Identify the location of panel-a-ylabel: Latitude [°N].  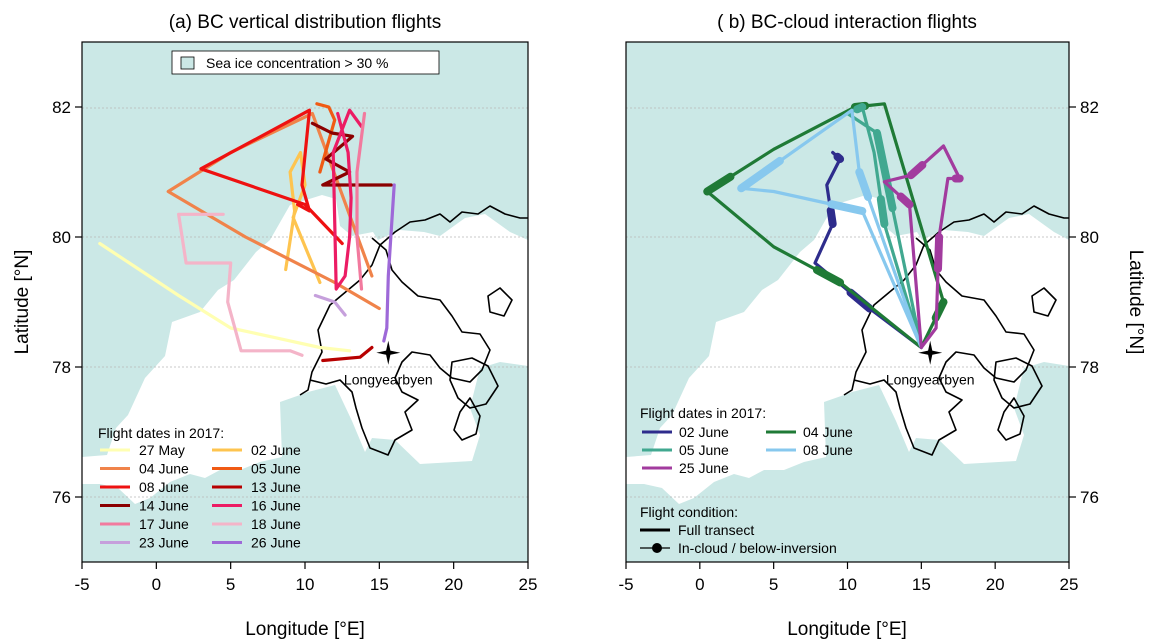
(22, 302).